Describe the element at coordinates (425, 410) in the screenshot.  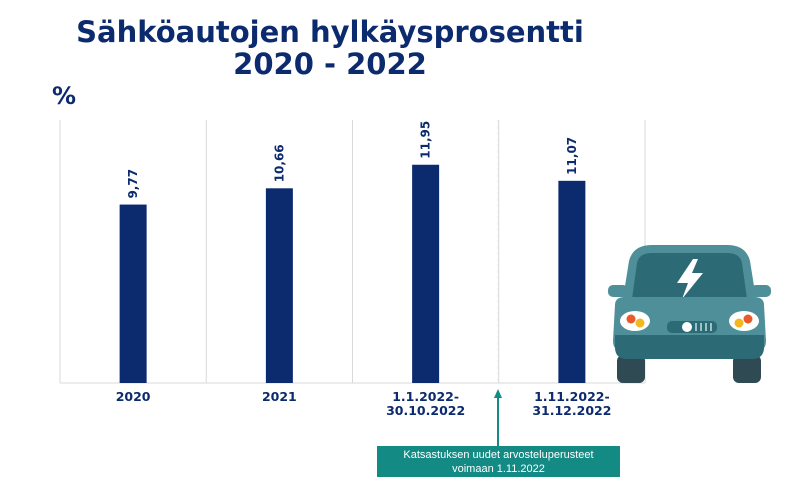
I see `x-tick-label: 30.10.2022` at that location.